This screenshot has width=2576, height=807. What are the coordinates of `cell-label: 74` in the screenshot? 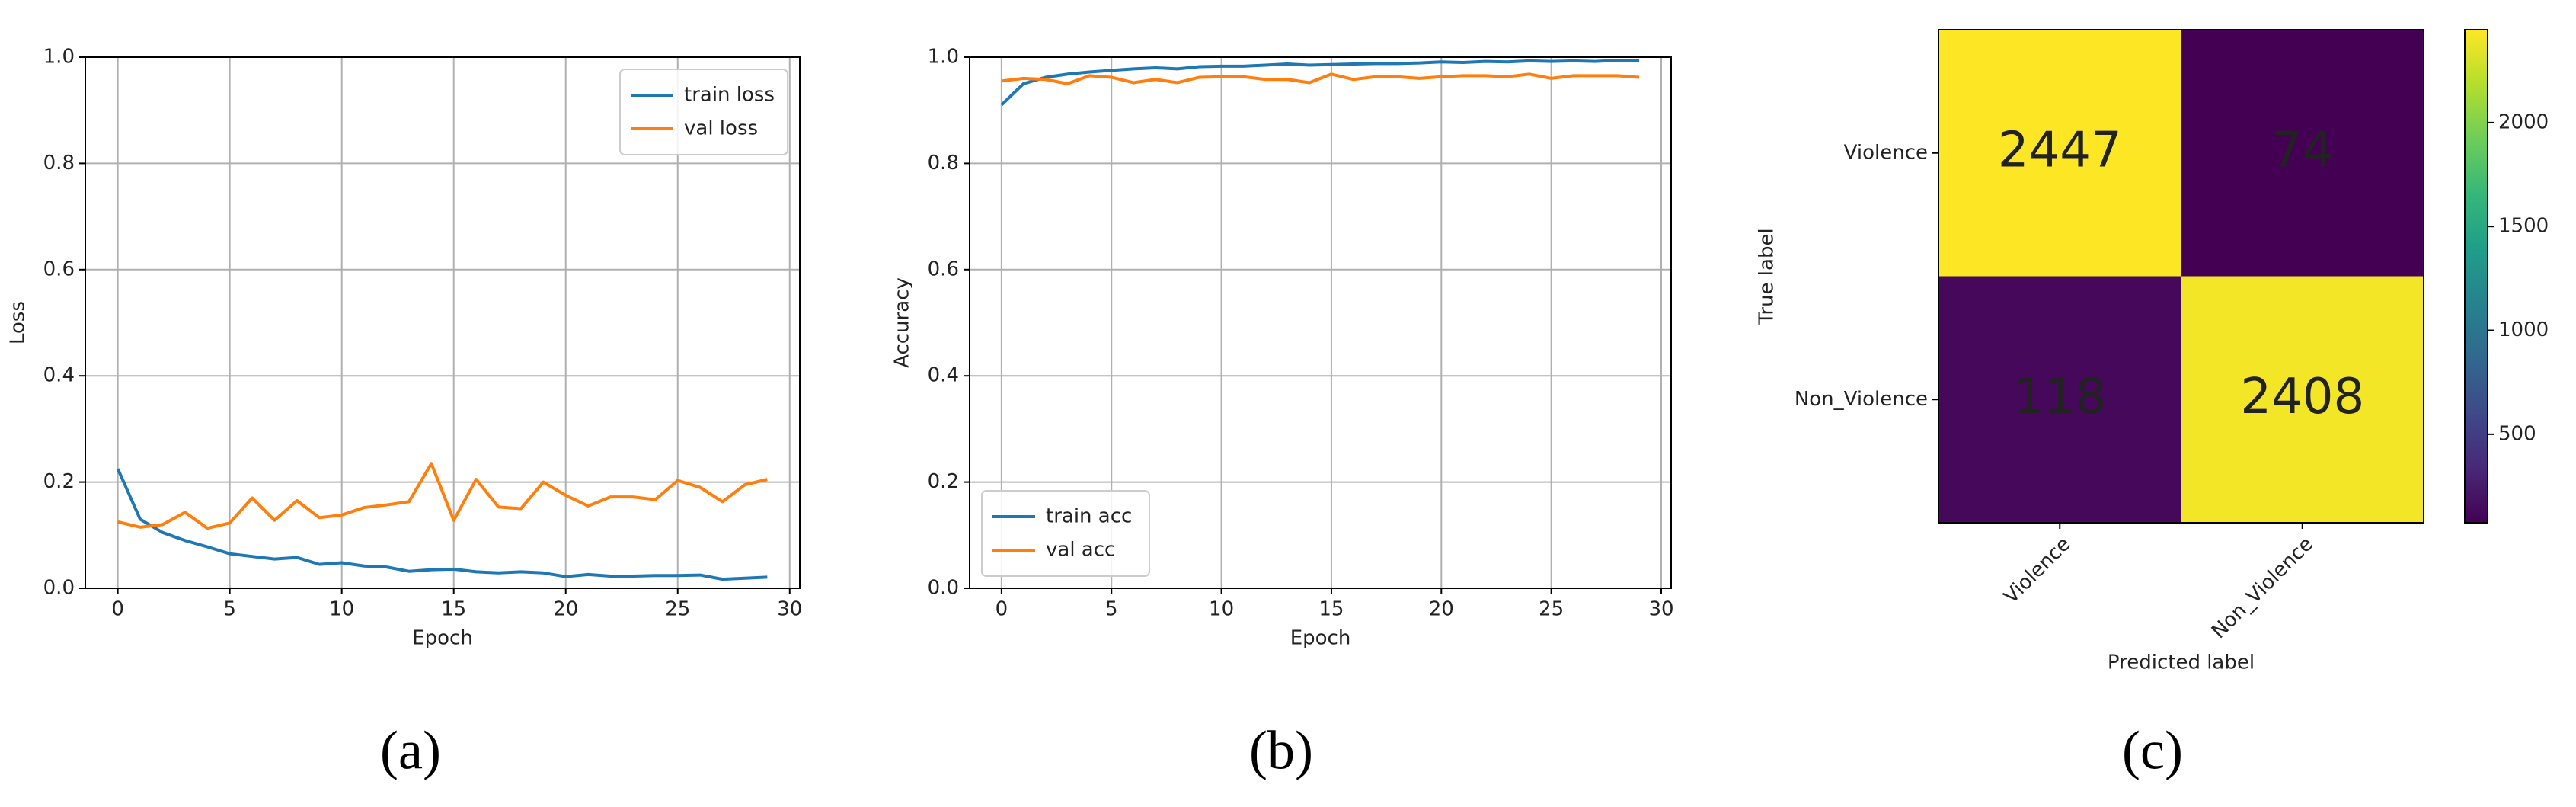 It's located at (2302, 150).